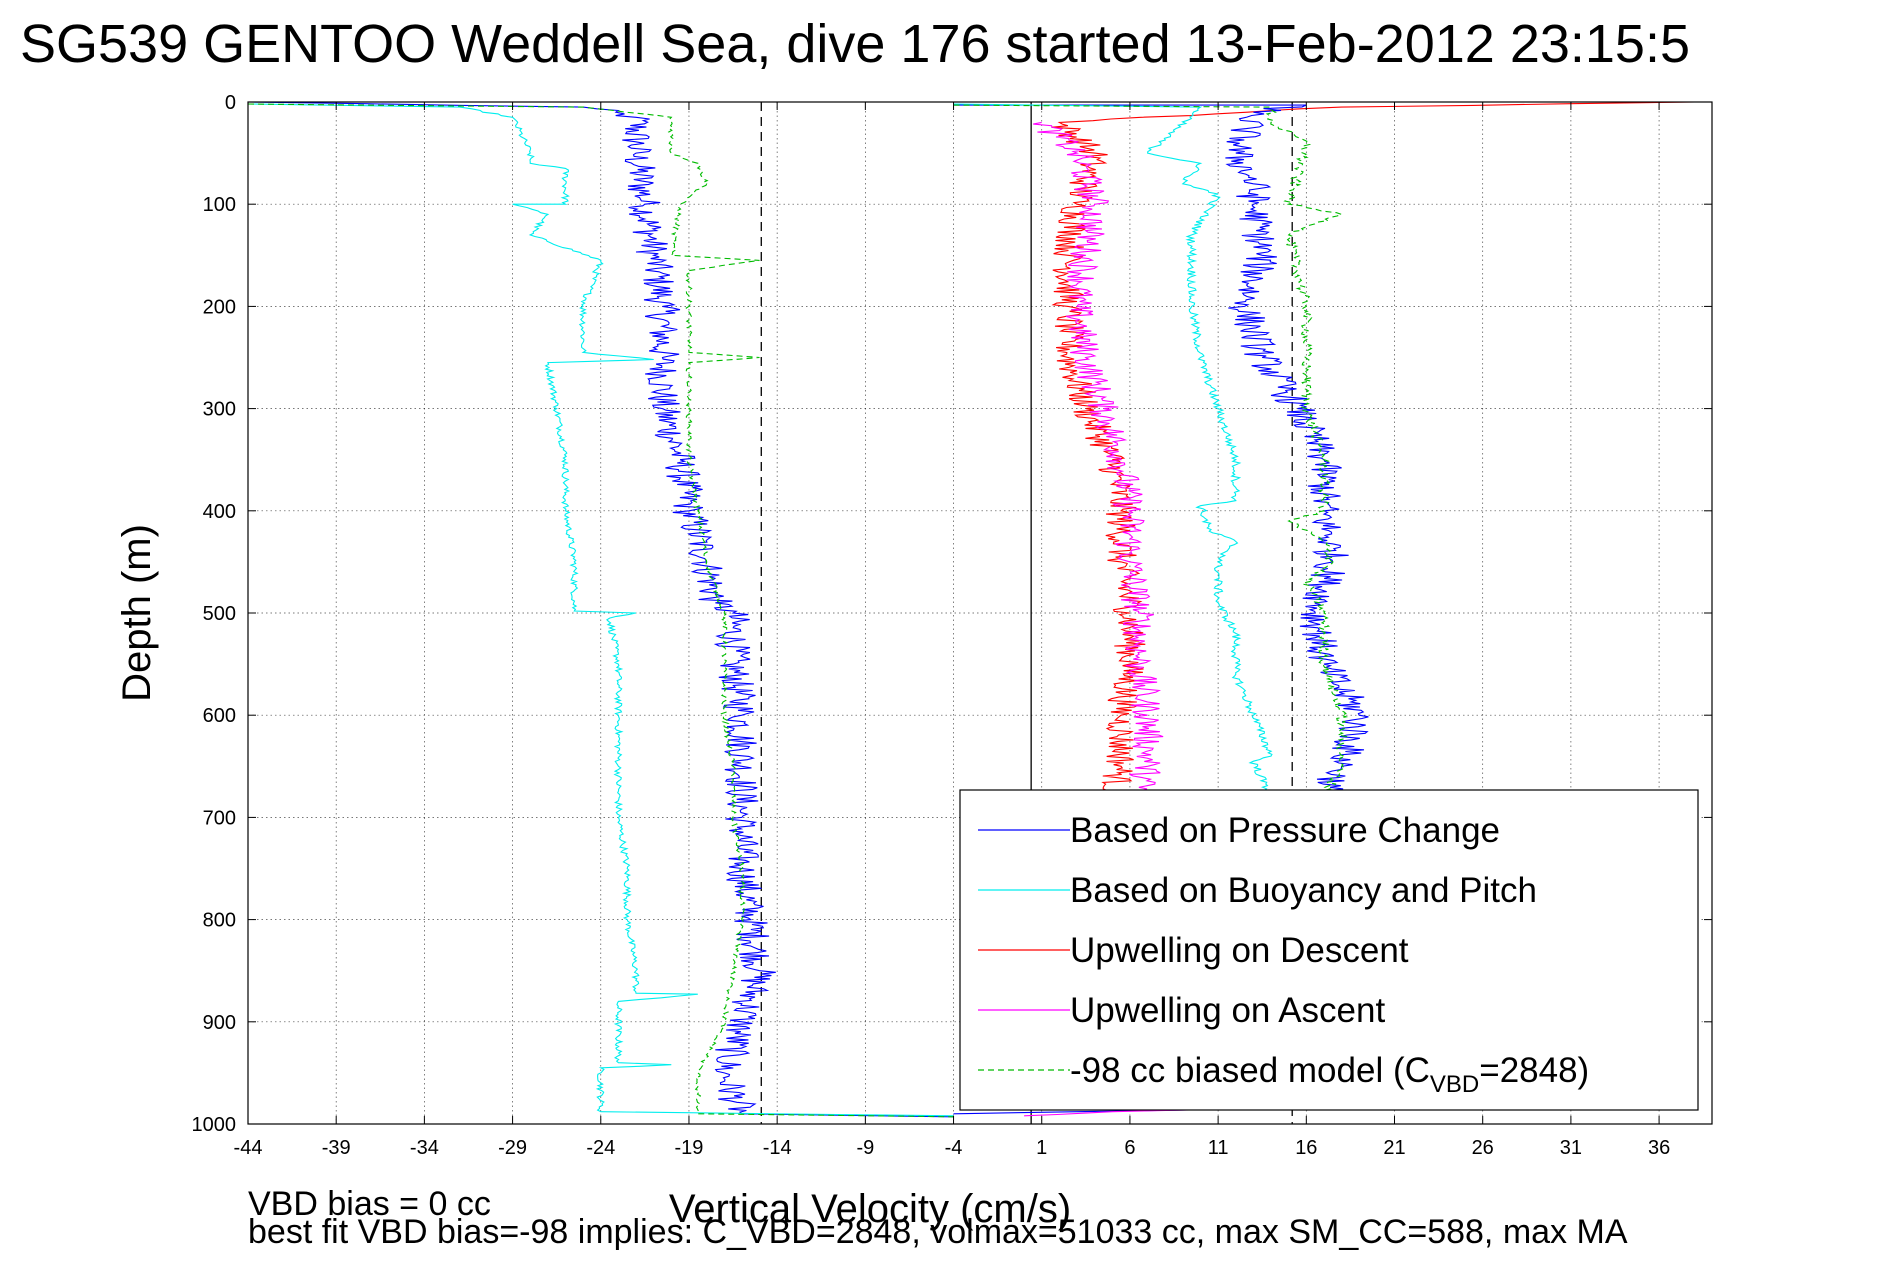 This screenshot has height=1262, width=1891. What do you see at coordinates (219, 307) in the screenshot?
I see `y-tick-label: 200` at bounding box center [219, 307].